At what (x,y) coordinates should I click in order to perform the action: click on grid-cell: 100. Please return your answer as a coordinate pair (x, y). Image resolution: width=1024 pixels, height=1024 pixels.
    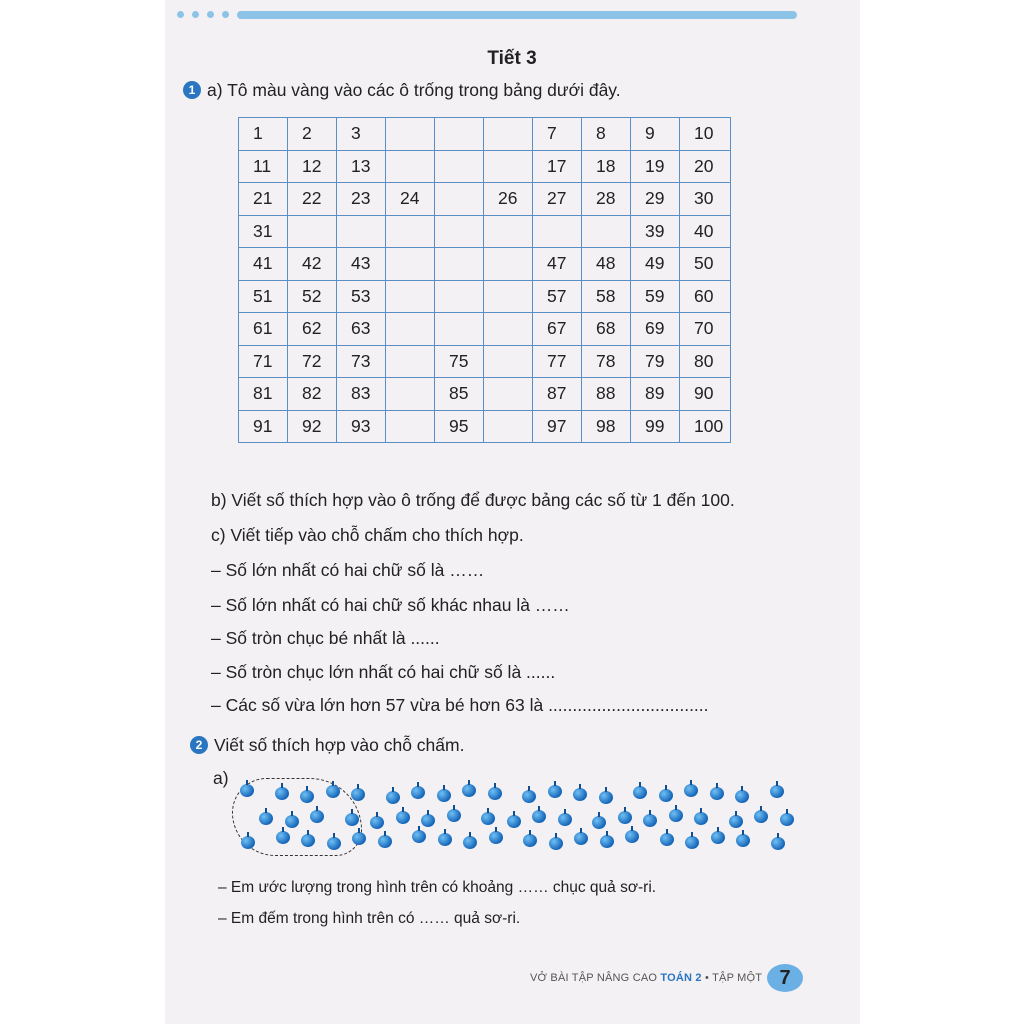
    Looking at the image, I should click on (705, 426).